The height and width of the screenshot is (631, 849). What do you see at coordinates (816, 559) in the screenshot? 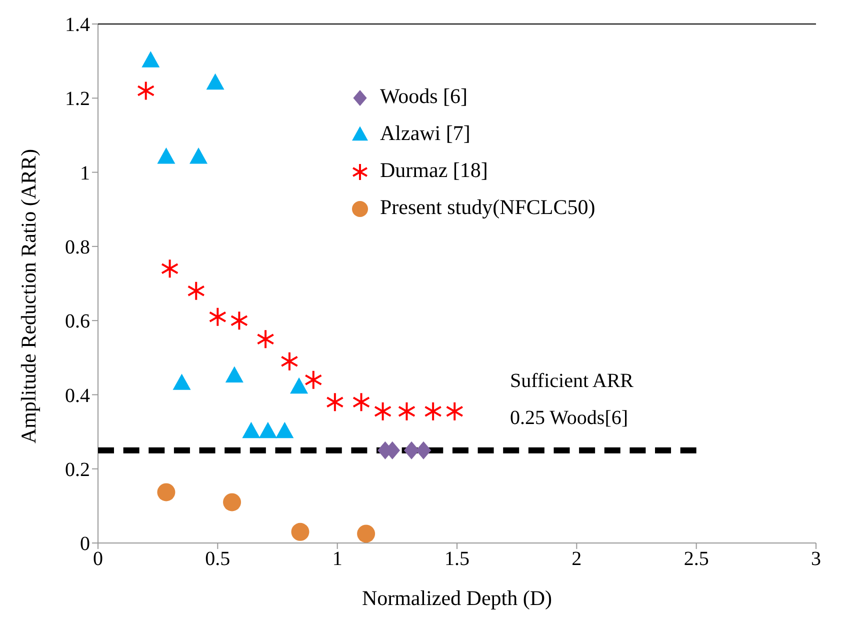
I see `x-tick-label: 3` at bounding box center [816, 559].